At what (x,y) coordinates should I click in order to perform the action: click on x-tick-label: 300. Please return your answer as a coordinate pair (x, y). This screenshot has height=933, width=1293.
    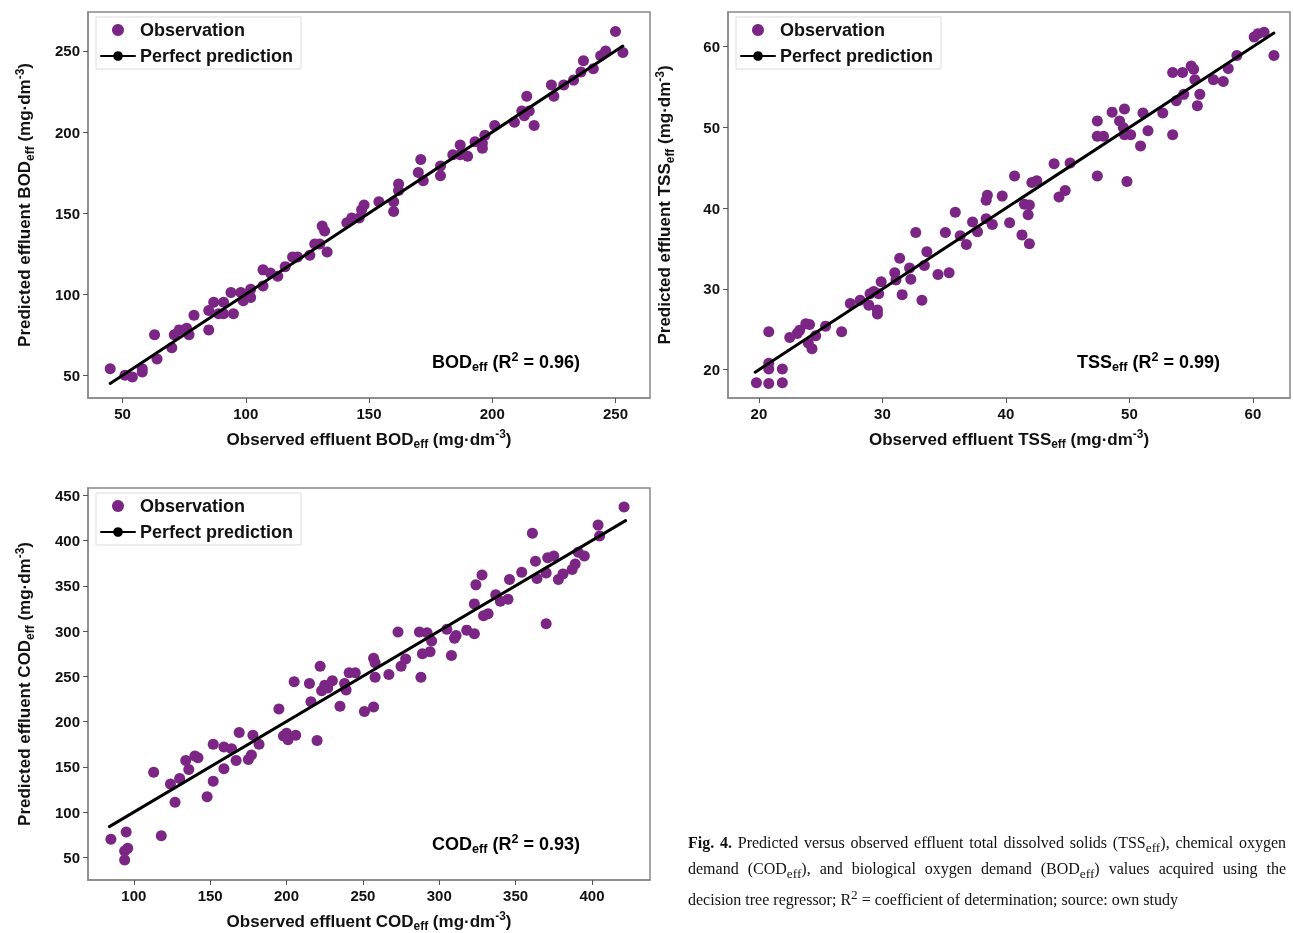
    Looking at the image, I should click on (439, 895).